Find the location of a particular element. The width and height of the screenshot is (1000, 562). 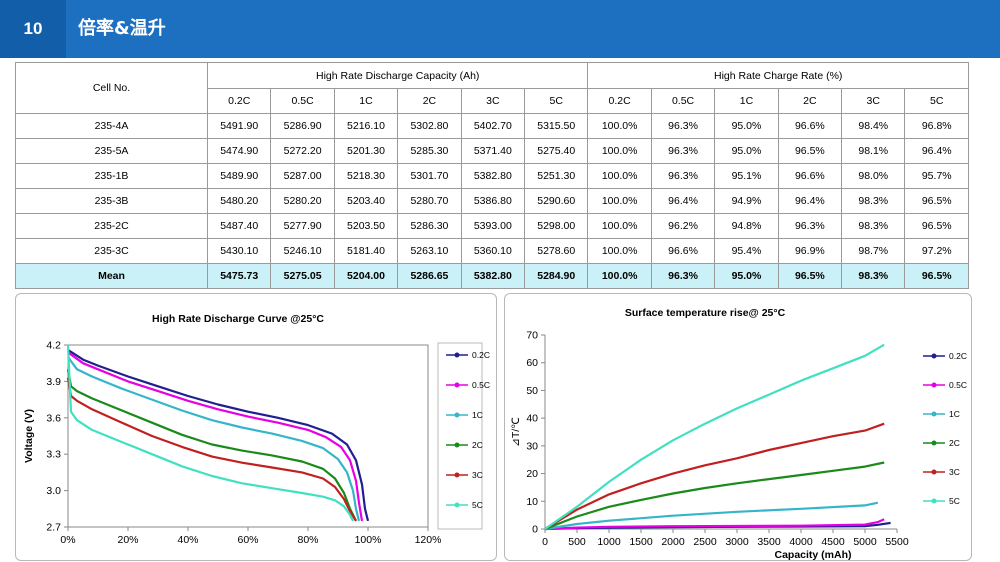

x-tick-label: 100% is located at coordinates (368, 540).